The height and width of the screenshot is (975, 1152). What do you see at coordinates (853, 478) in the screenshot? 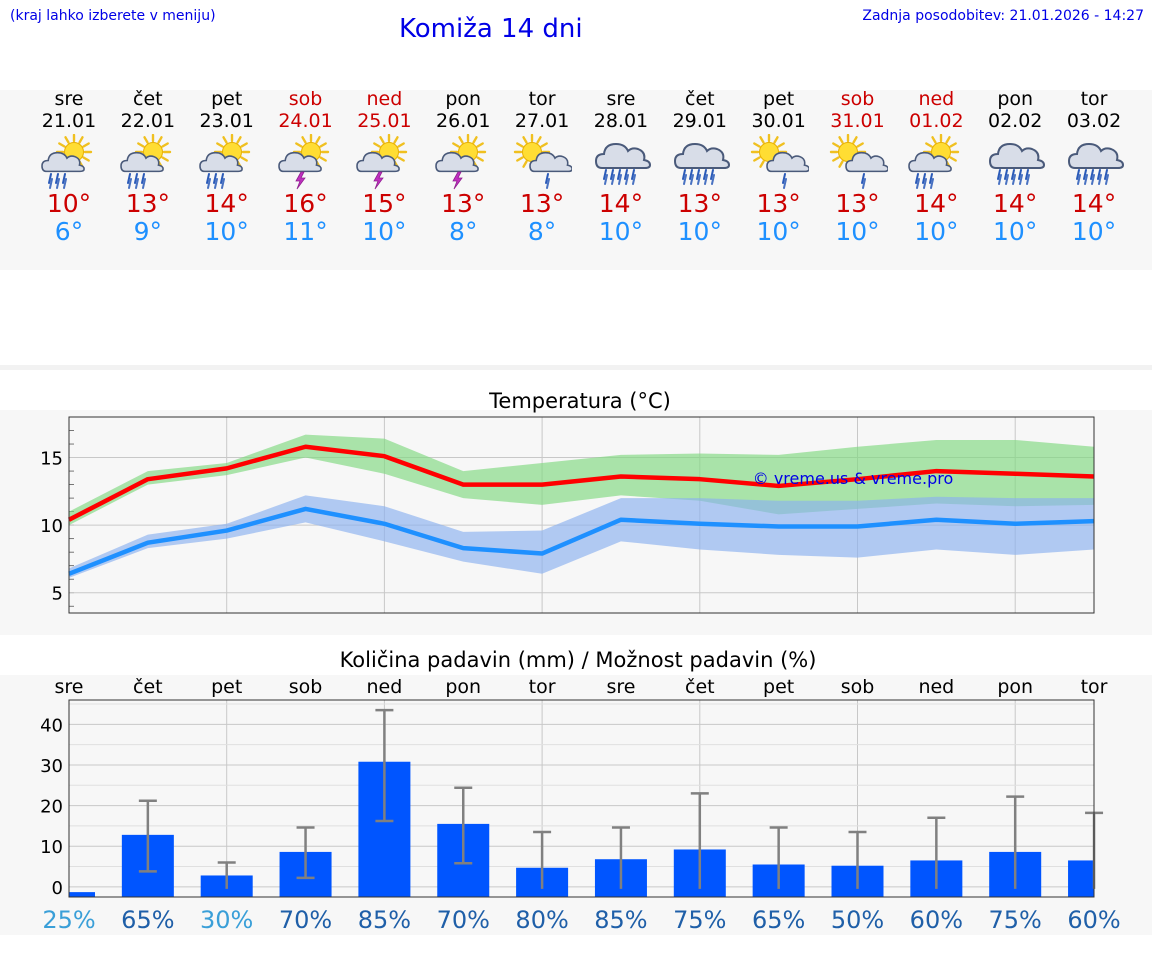
I see `watermark: © vreme.us & vreme.pro` at bounding box center [853, 478].